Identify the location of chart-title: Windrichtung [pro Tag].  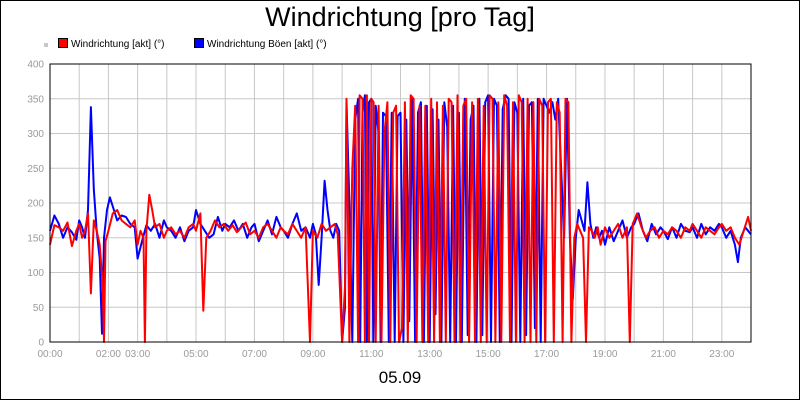
(400, 17).